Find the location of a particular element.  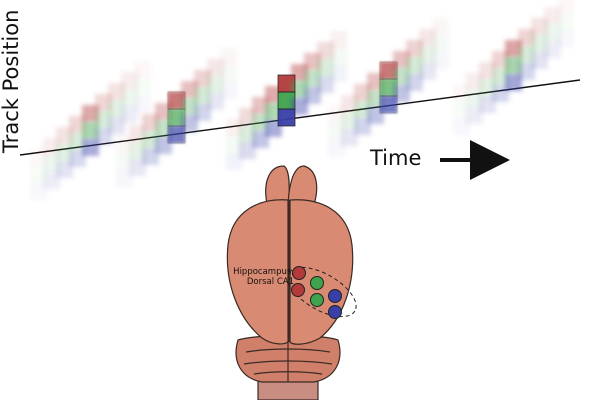

region-label-line2: Dorsal CA1 is located at coordinates (270, 282).